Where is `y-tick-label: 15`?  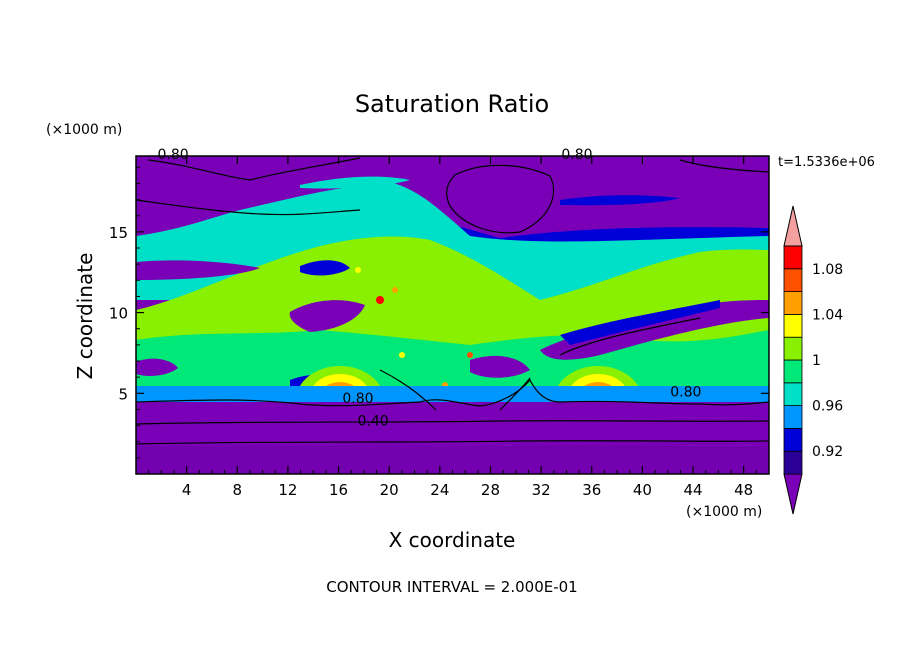 y-tick-label: 15 is located at coordinates (118, 233).